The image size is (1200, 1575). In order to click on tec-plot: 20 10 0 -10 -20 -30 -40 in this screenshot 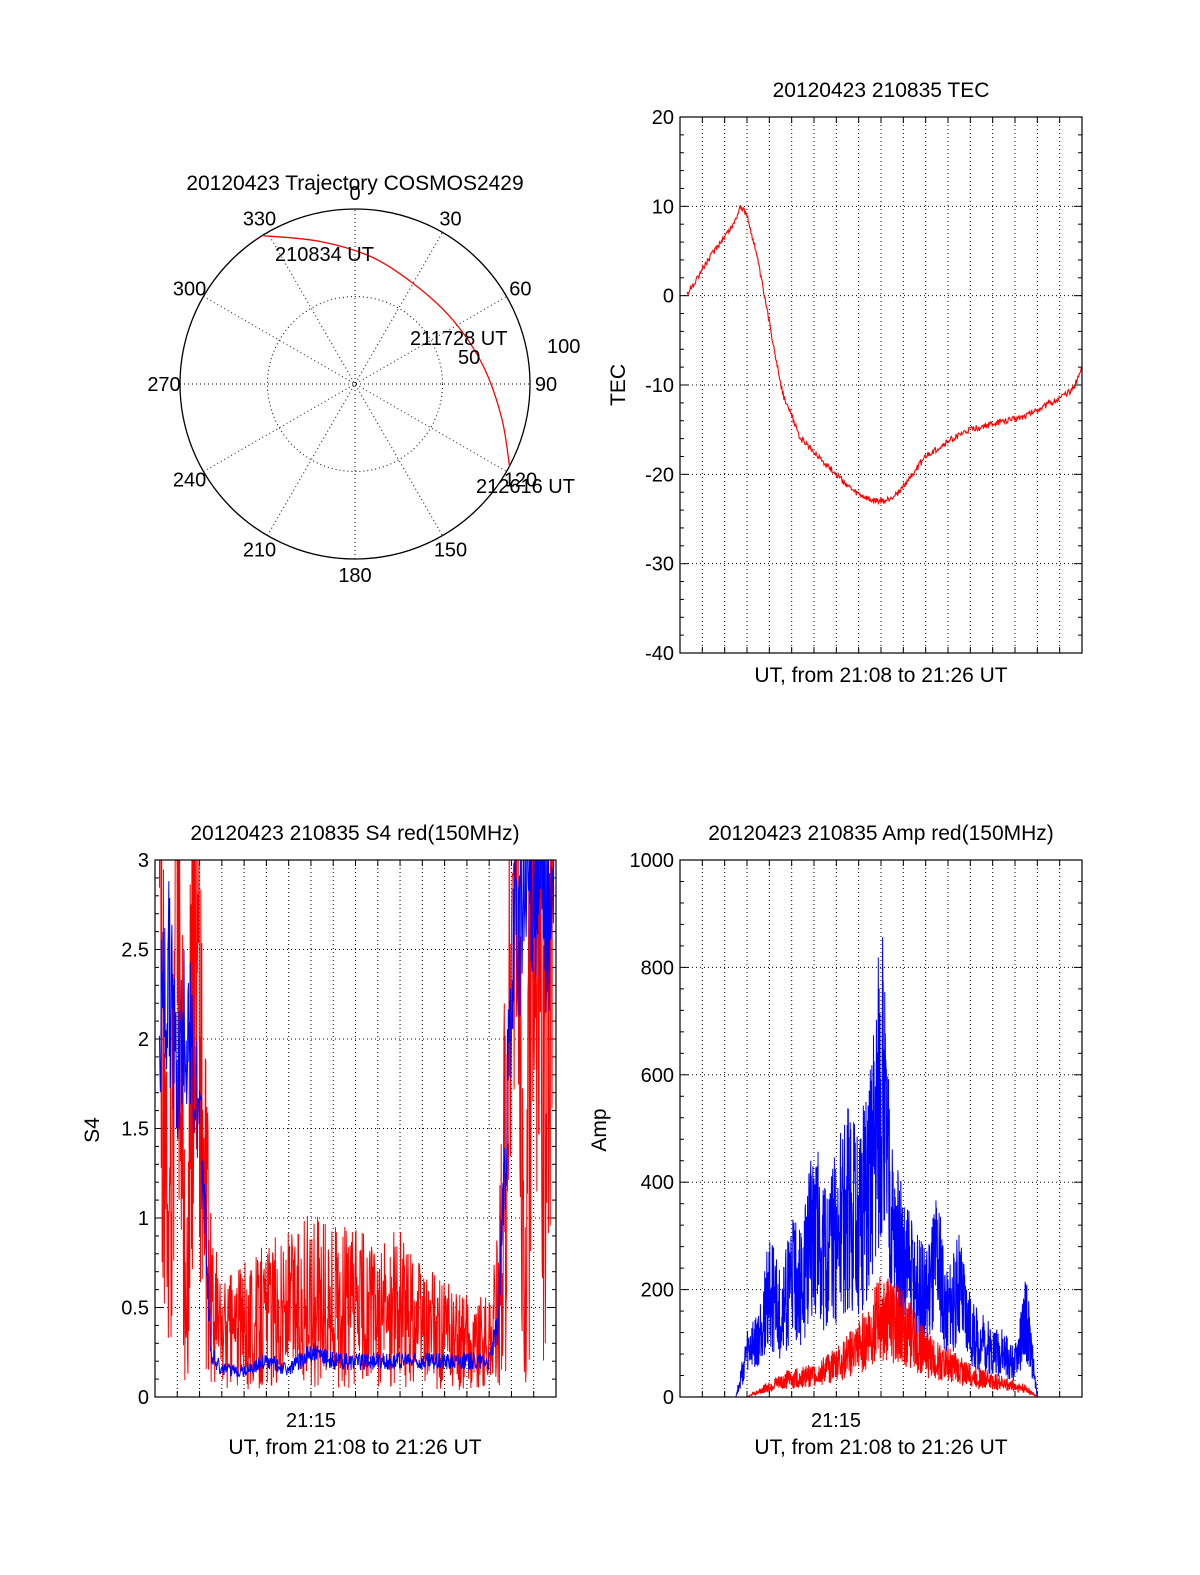, I will do `click(864, 386)`.